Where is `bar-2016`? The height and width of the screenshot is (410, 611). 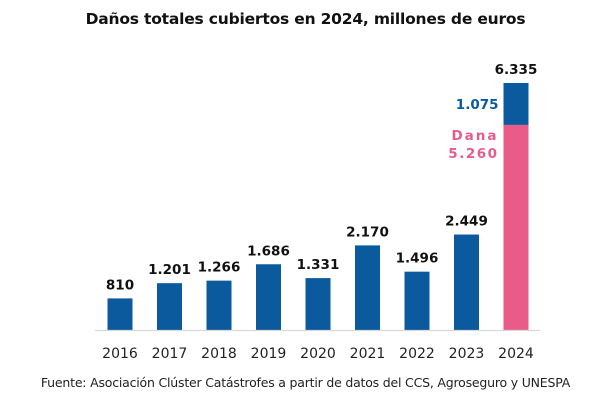
bar-2016 is located at coordinates (120, 314).